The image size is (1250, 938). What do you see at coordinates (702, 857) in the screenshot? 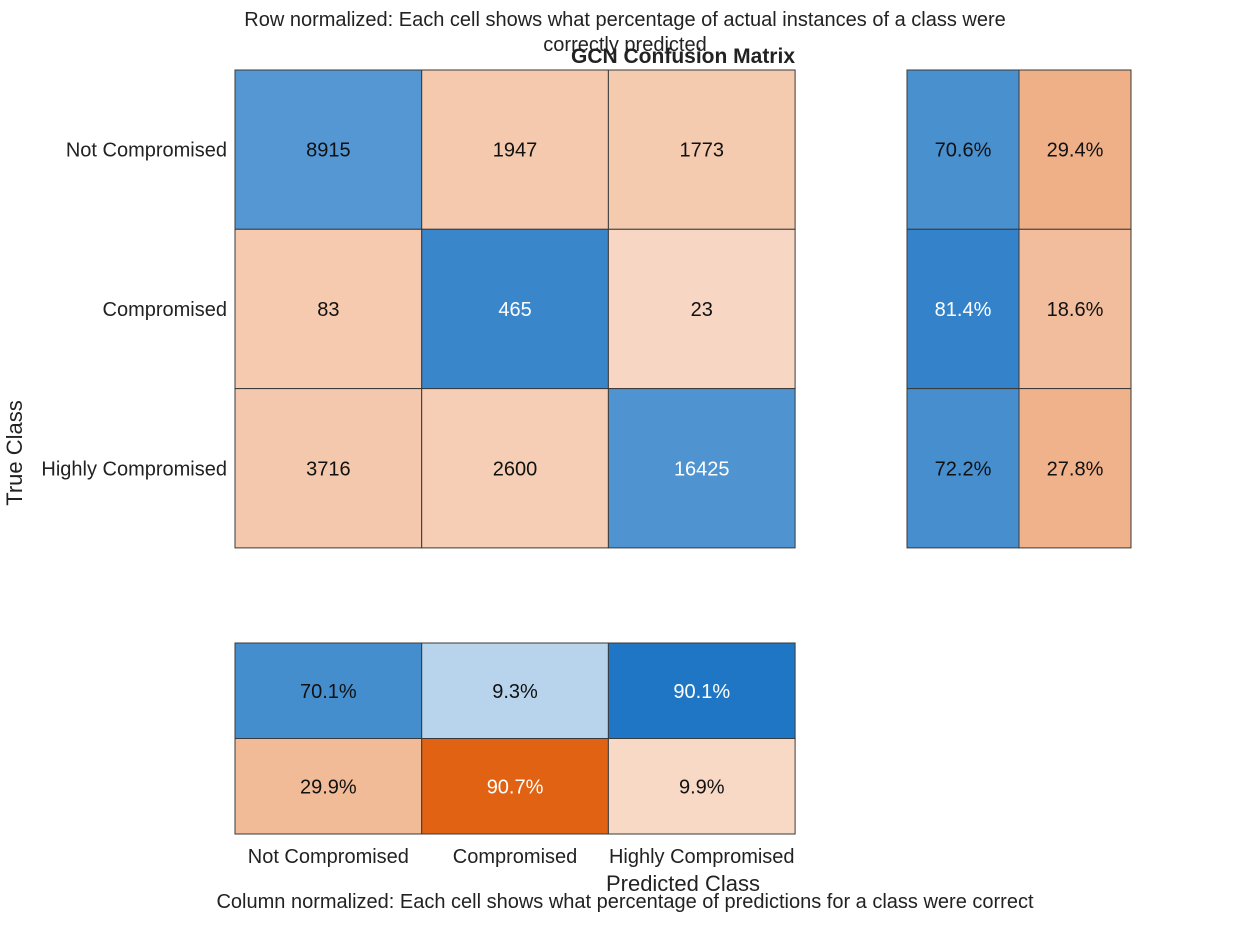
I see `x-tick-label: Highly Compromised` at bounding box center [702, 857].